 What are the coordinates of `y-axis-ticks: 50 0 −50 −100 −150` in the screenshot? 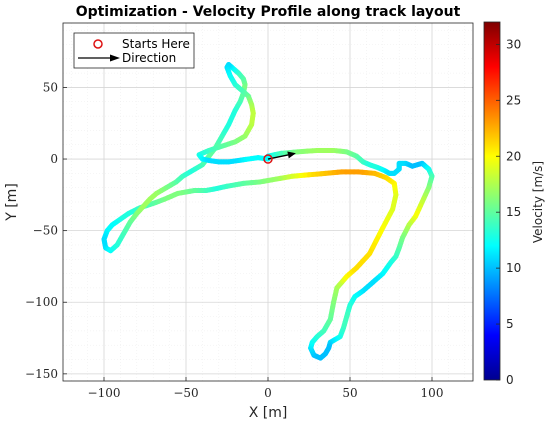 It's located at (46, 230).